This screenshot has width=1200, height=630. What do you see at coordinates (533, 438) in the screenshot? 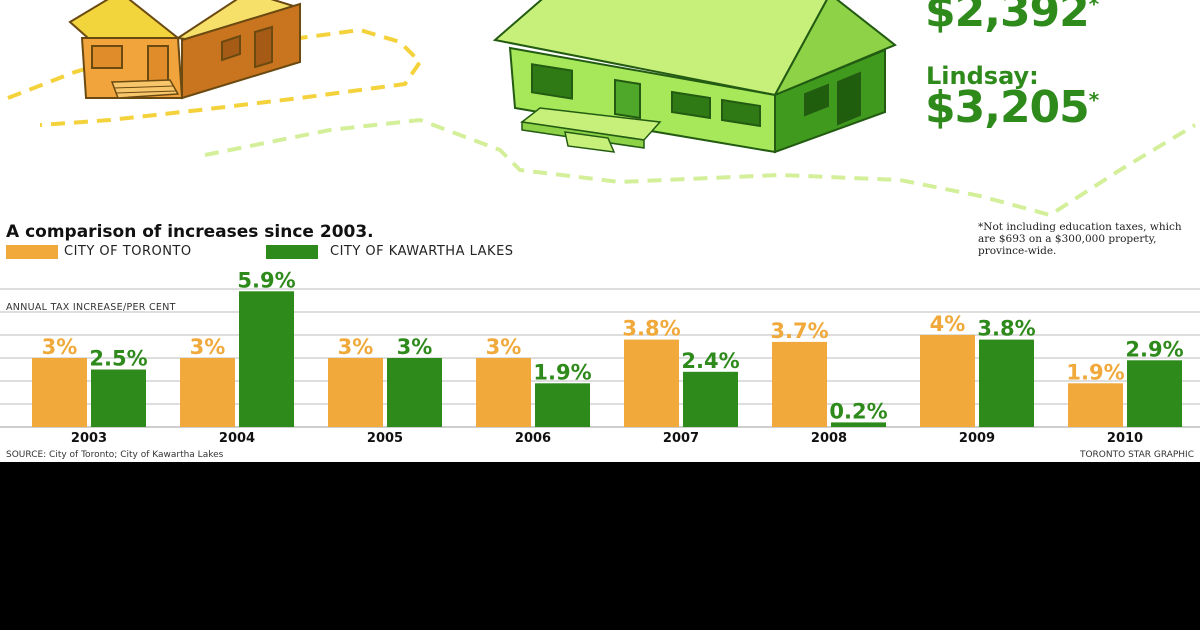
I see `x-tick-label: 2006` at bounding box center [533, 438].